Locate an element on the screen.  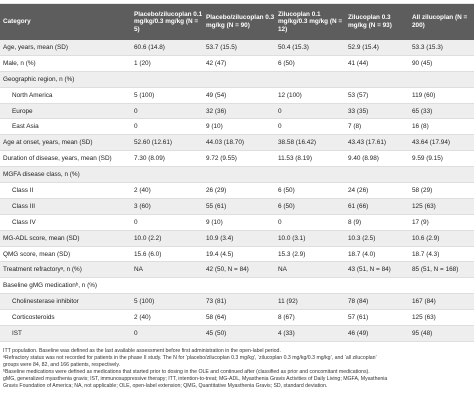
cell-placebo-zilucoplan-0-3: 26 (29) is located at coordinates (216, 190).